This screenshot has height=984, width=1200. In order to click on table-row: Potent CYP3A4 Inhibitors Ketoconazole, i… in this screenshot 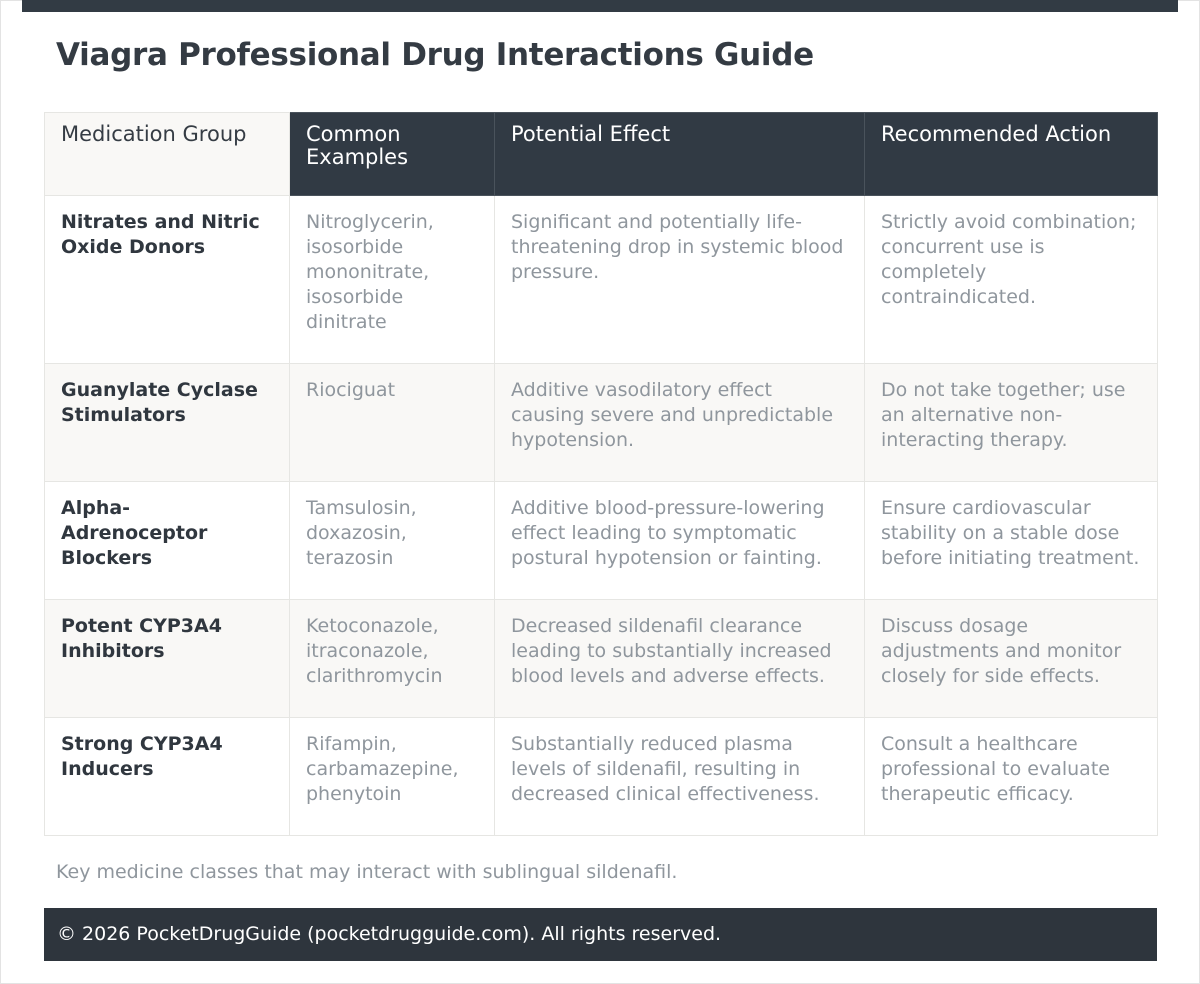, I will do `click(601, 658)`.